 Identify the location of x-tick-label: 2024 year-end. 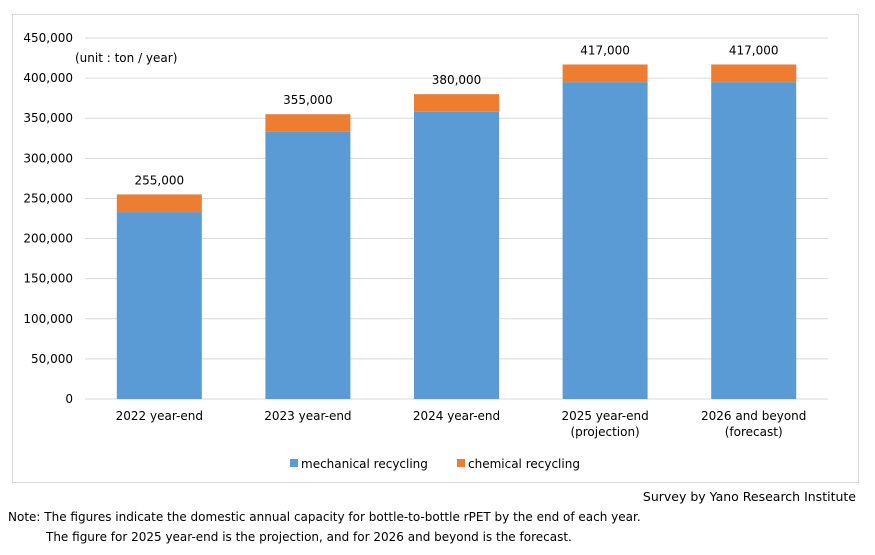
(456, 416).